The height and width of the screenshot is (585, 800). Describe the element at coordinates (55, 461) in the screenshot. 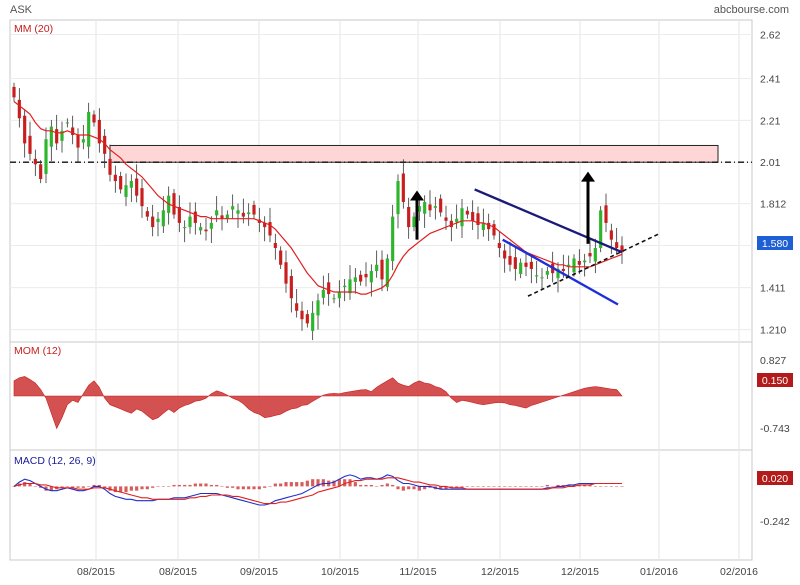

I see `macd-legend: MACD (12, 26, 9)` at that location.